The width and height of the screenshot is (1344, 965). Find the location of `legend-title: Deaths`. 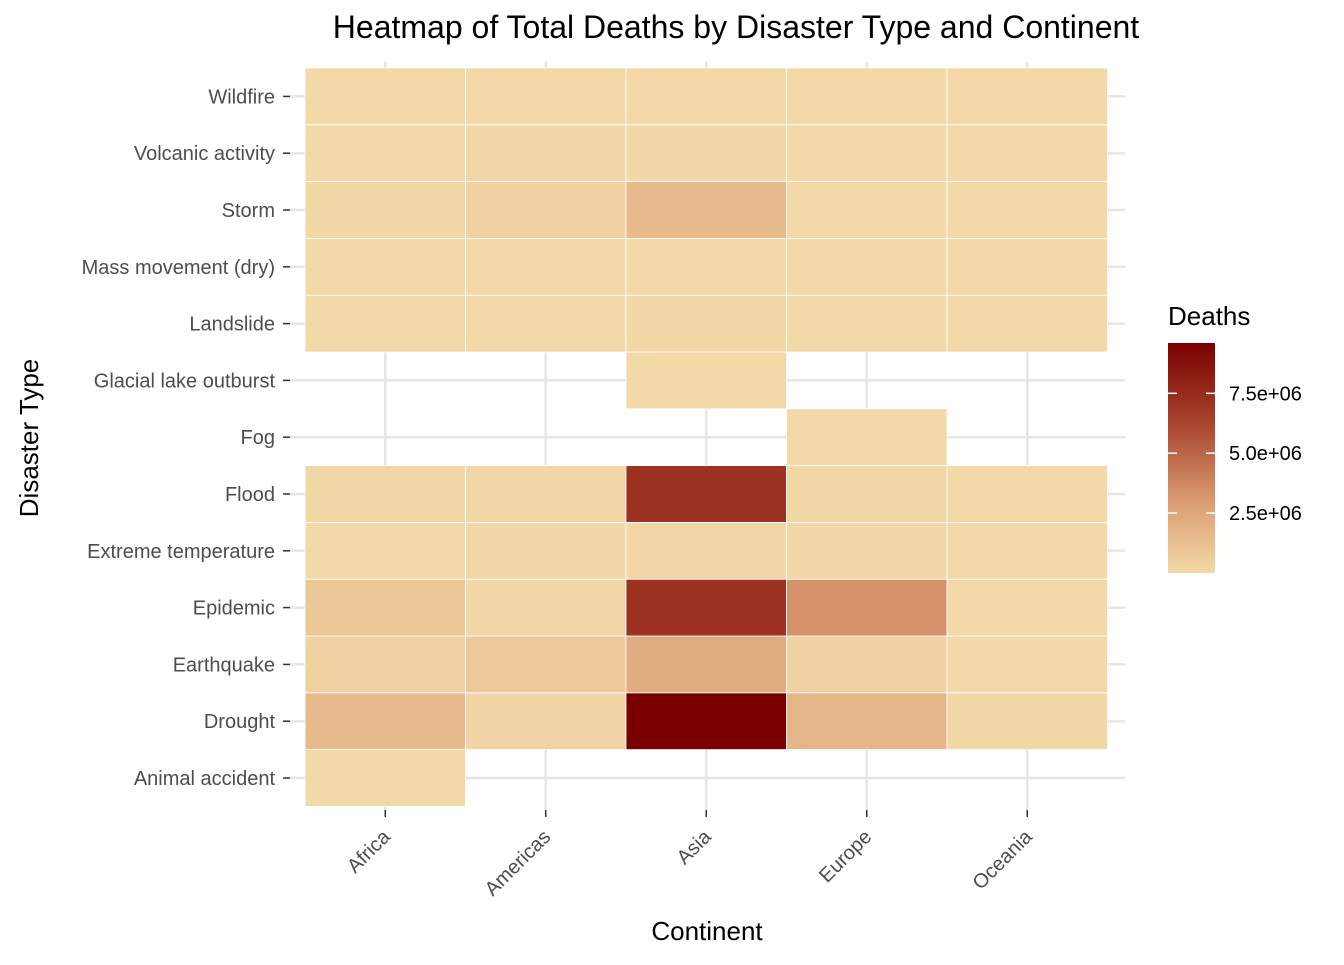

legend-title: Deaths is located at coordinates (1209, 316).